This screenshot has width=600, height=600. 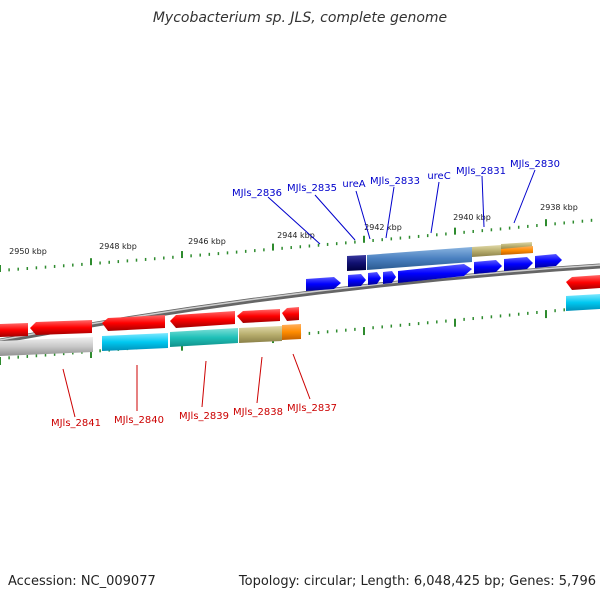 What do you see at coordinates (204, 337) in the screenshot?
I see `gene-block-teal` at bounding box center [204, 337].